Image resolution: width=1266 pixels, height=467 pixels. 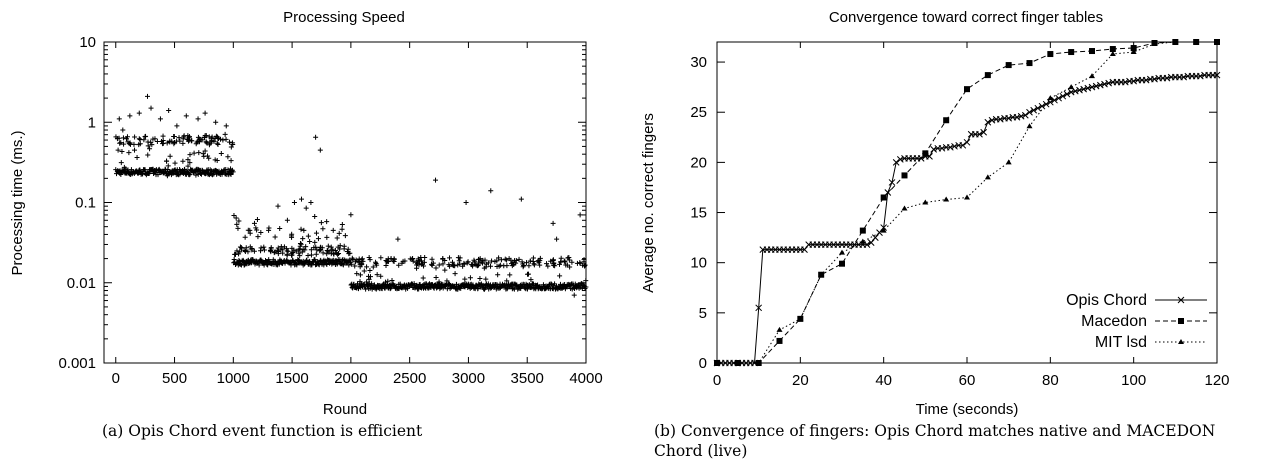 I want to click on chart-b-ytick-label: 15, so click(x=698, y=213).